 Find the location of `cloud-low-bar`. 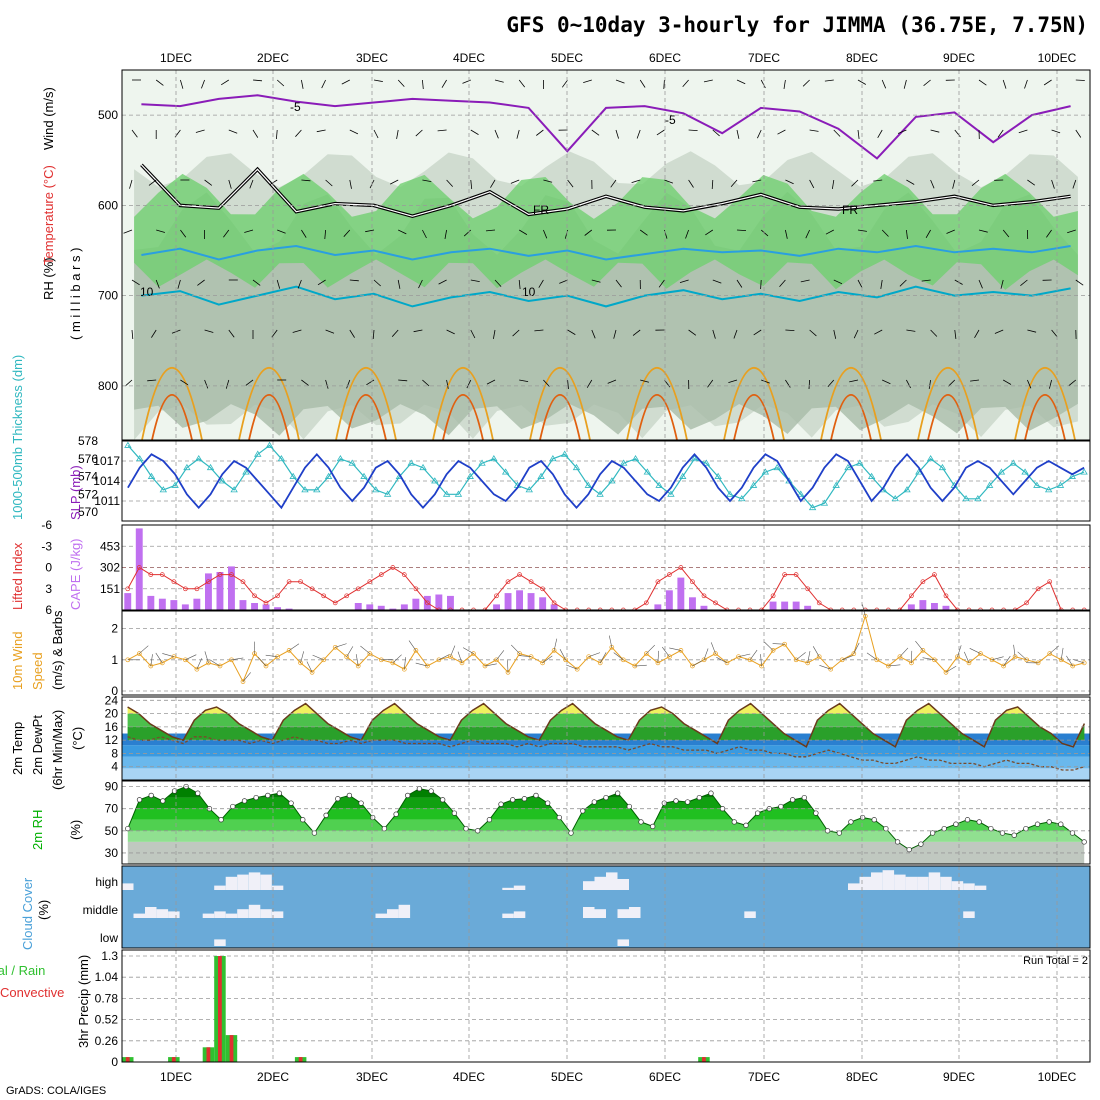

cloud-low-bar is located at coordinates (220, 942).